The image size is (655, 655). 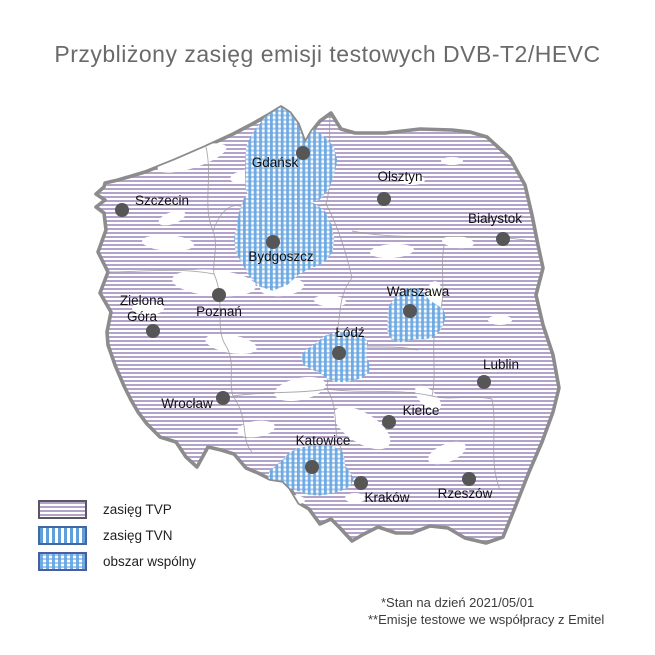 What do you see at coordinates (275, 162) in the screenshot?
I see `city-label: Gdańsk` at bounding box center [275, 162].